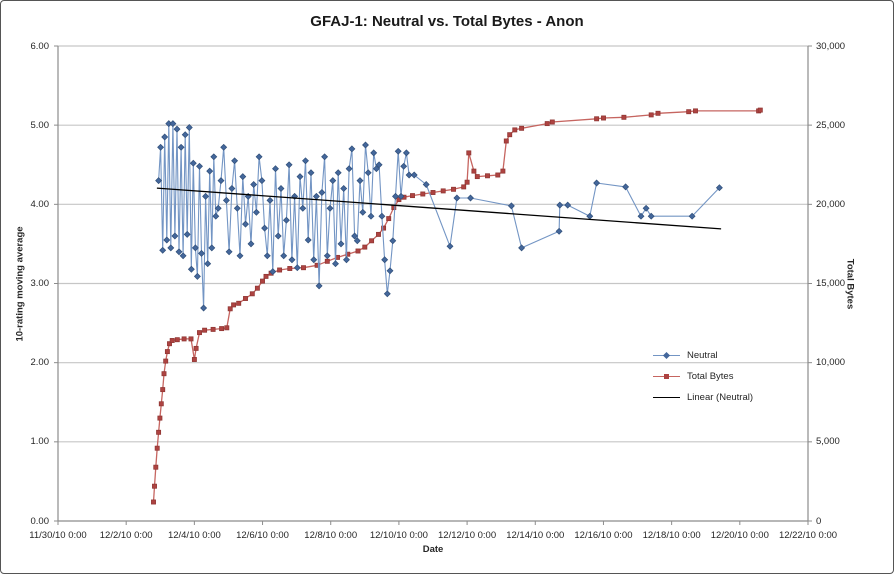 The width and height of the screenshot is (894, 574). I want to click on x-axis-tick-label: 12/10/10 0:00, so click(398, 535).